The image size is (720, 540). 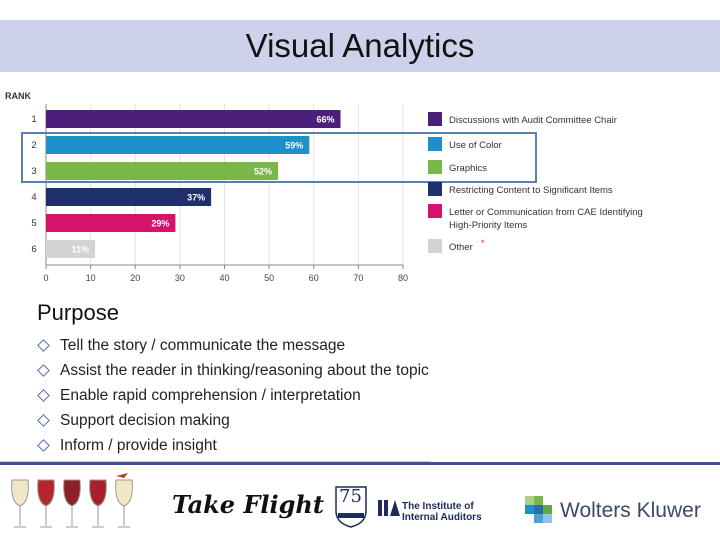 What do you see at coordinates (263, 172) in the screenshot?
I see `bar-value-label: 52%` at bounding box center [263, 172].